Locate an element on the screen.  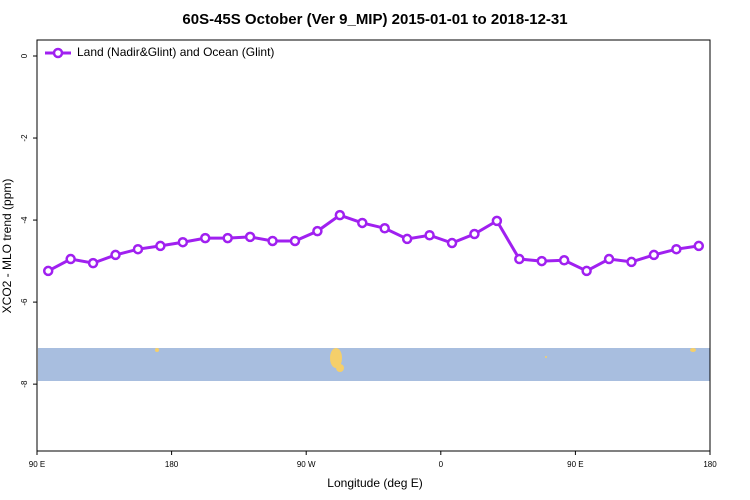
series-line is located at coordinates (373, 243).